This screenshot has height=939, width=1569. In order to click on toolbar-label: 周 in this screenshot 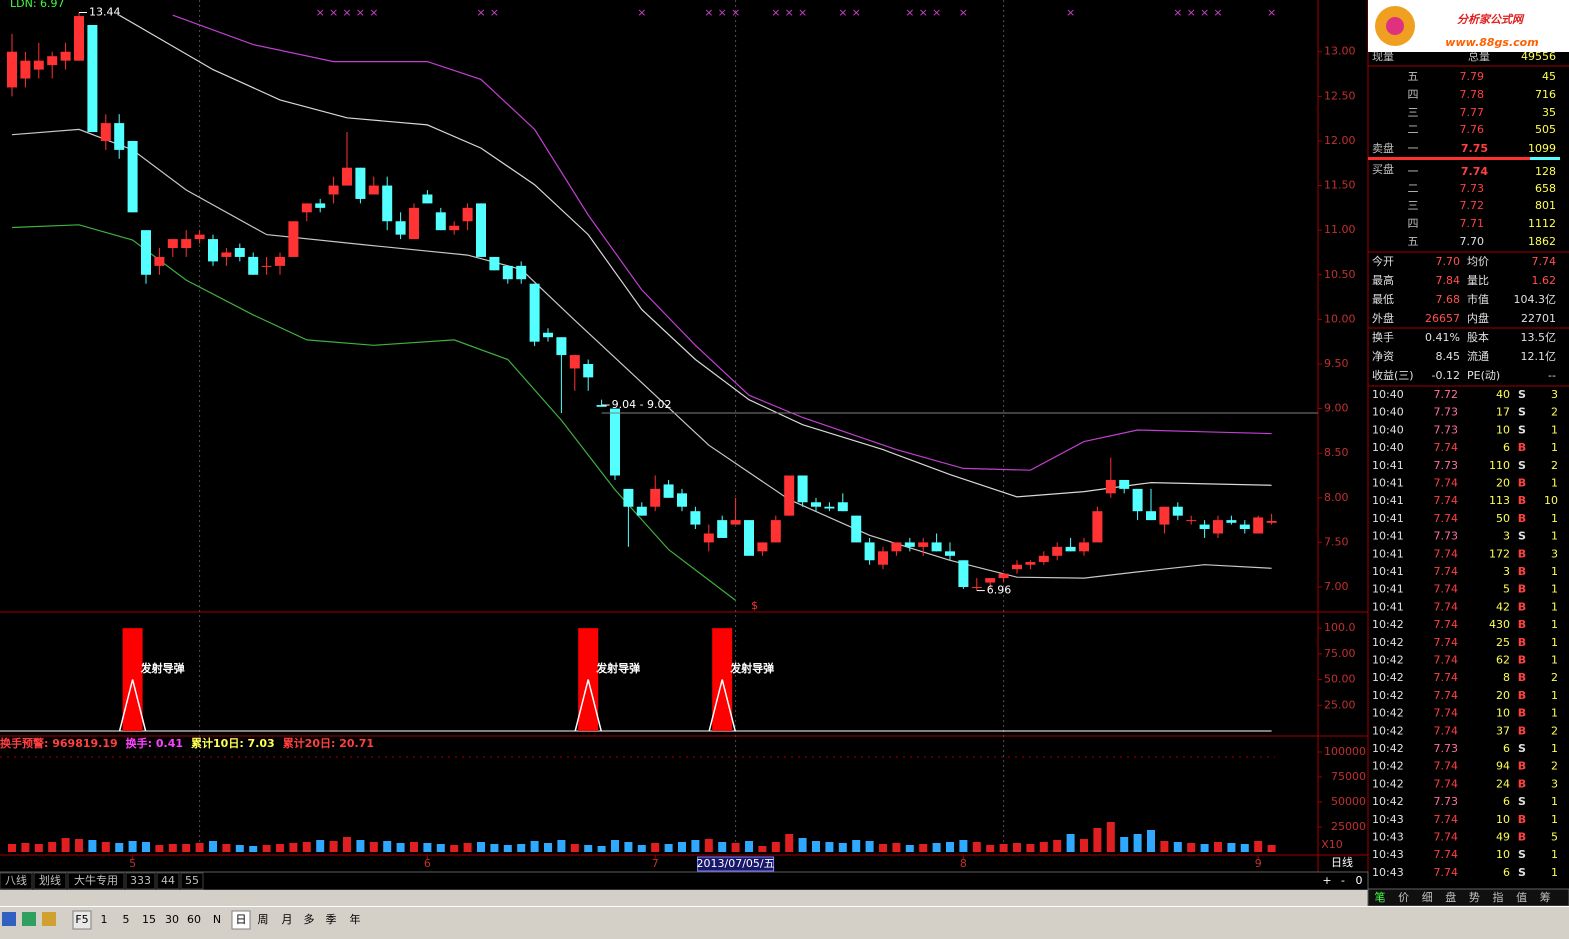, I will do `click(263, 919)`.